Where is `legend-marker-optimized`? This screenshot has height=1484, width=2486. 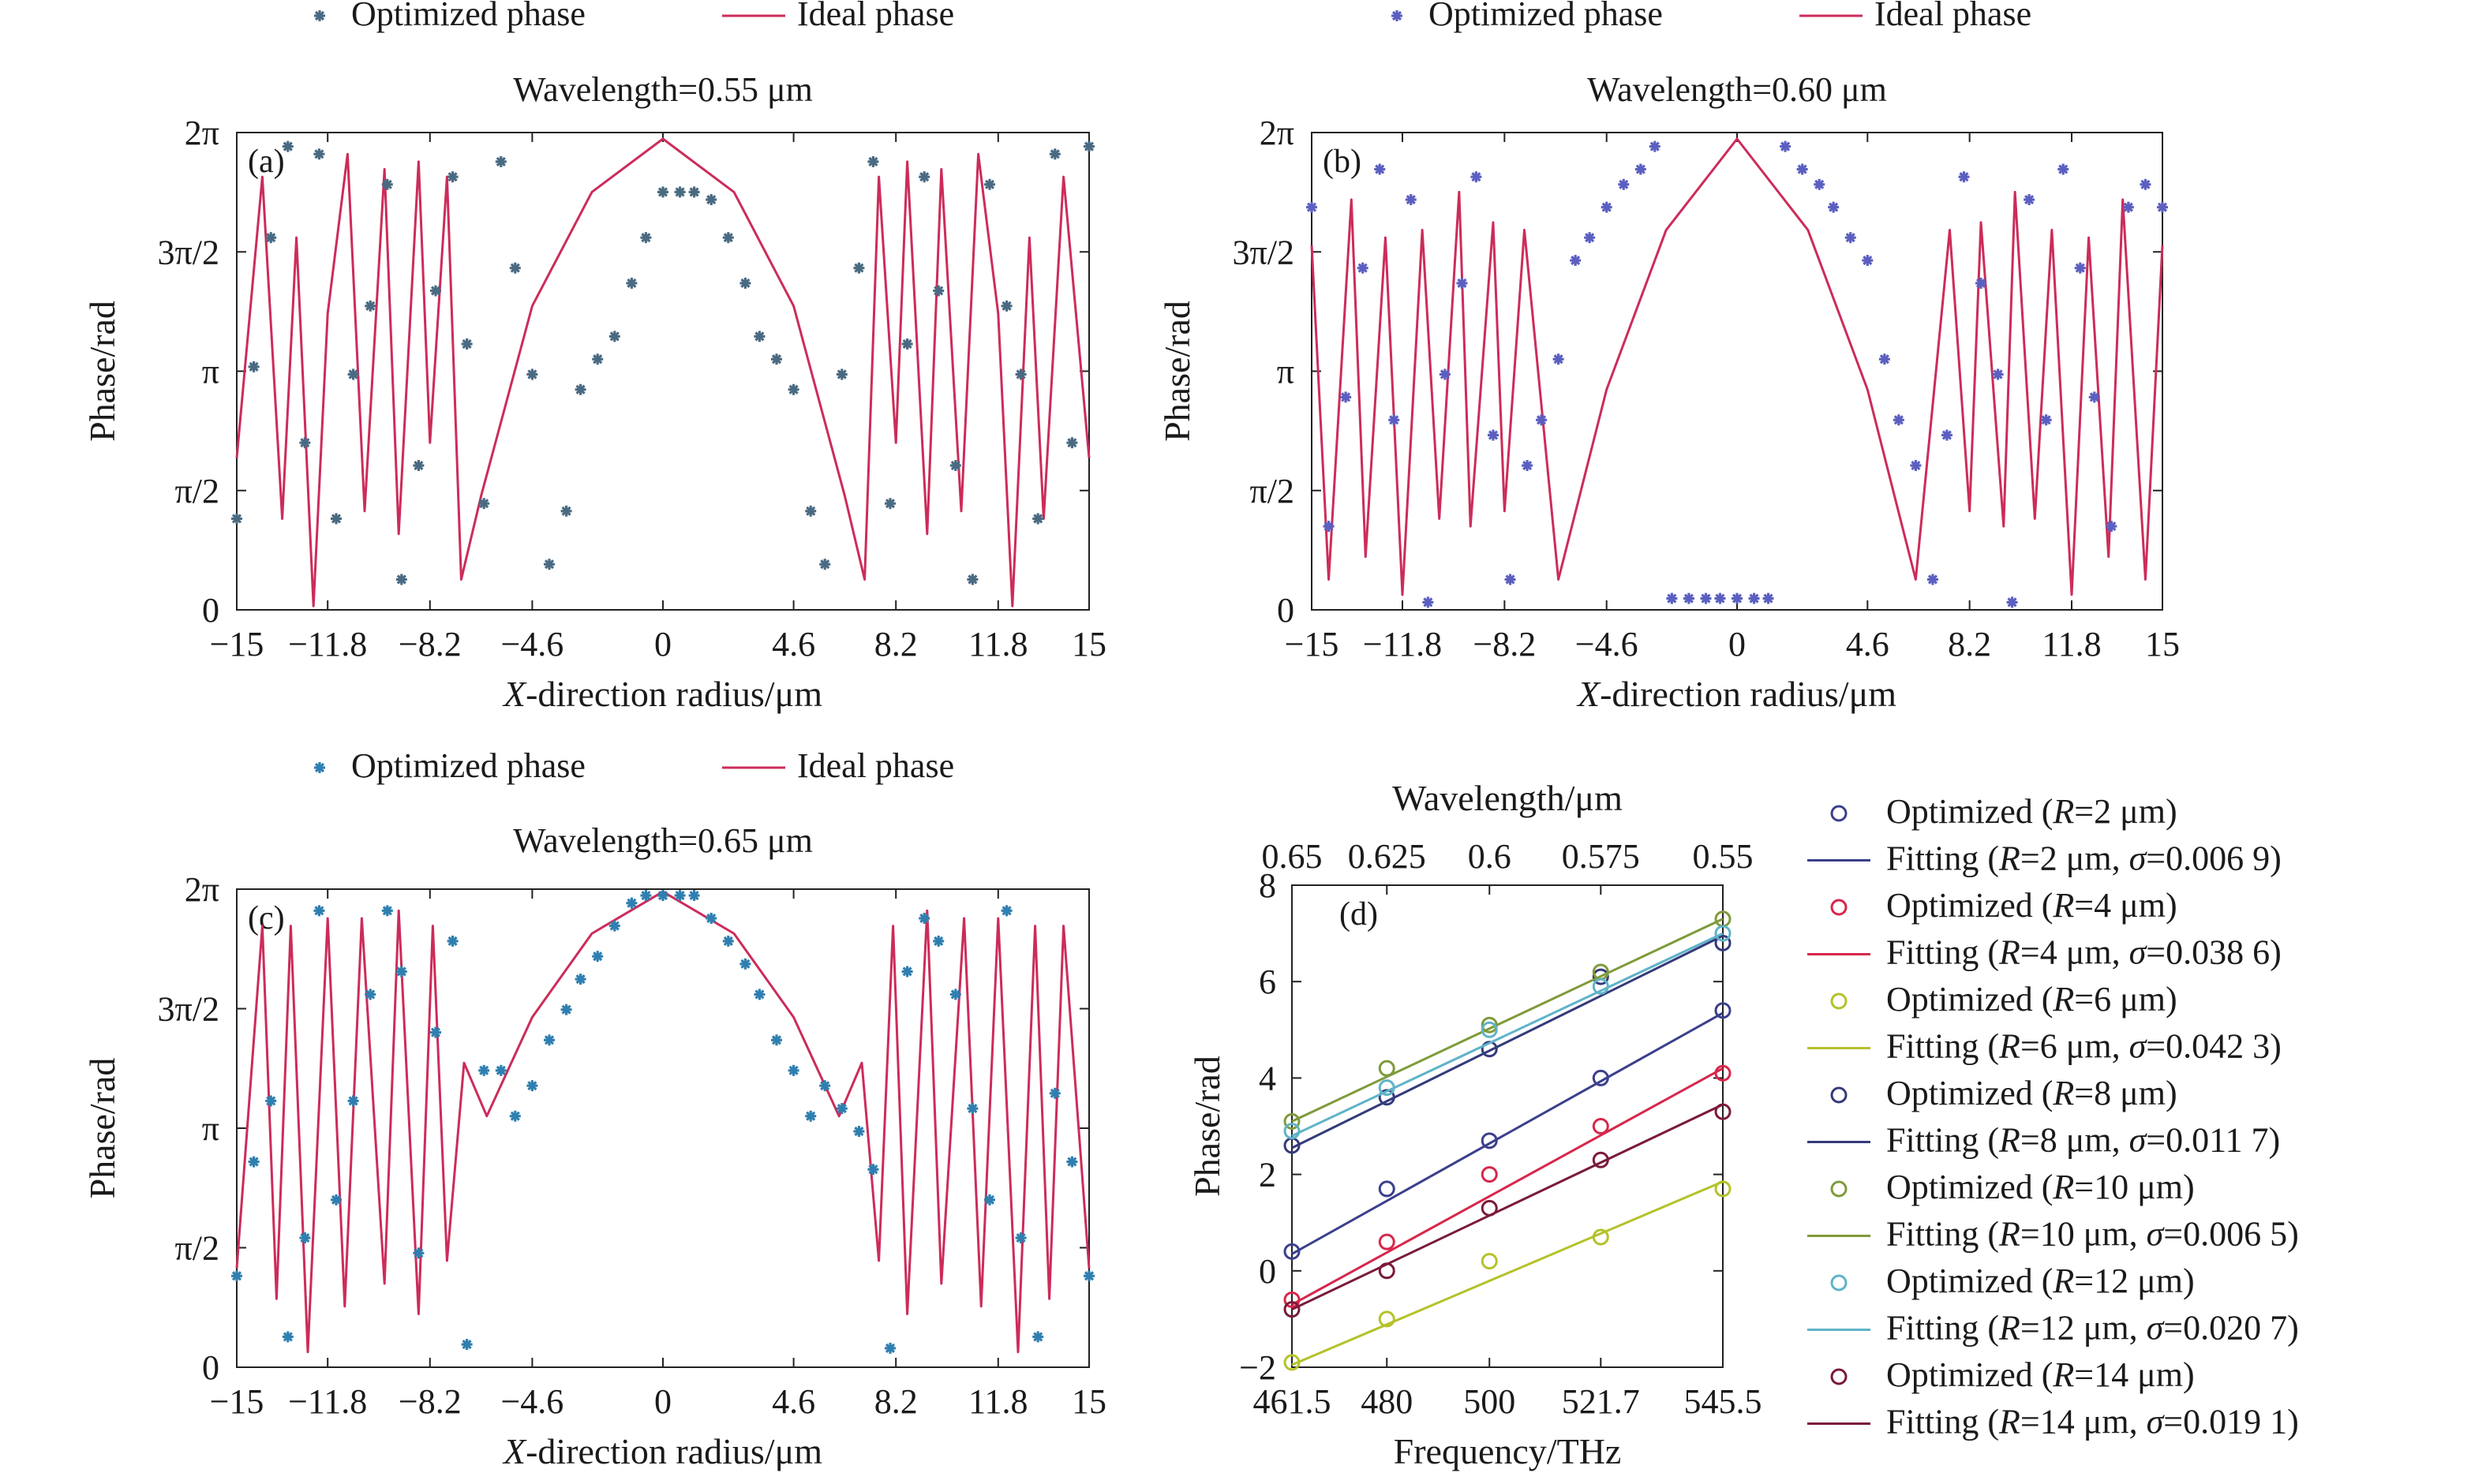
legend-marker-optimized is located at coordinates (319, 767).